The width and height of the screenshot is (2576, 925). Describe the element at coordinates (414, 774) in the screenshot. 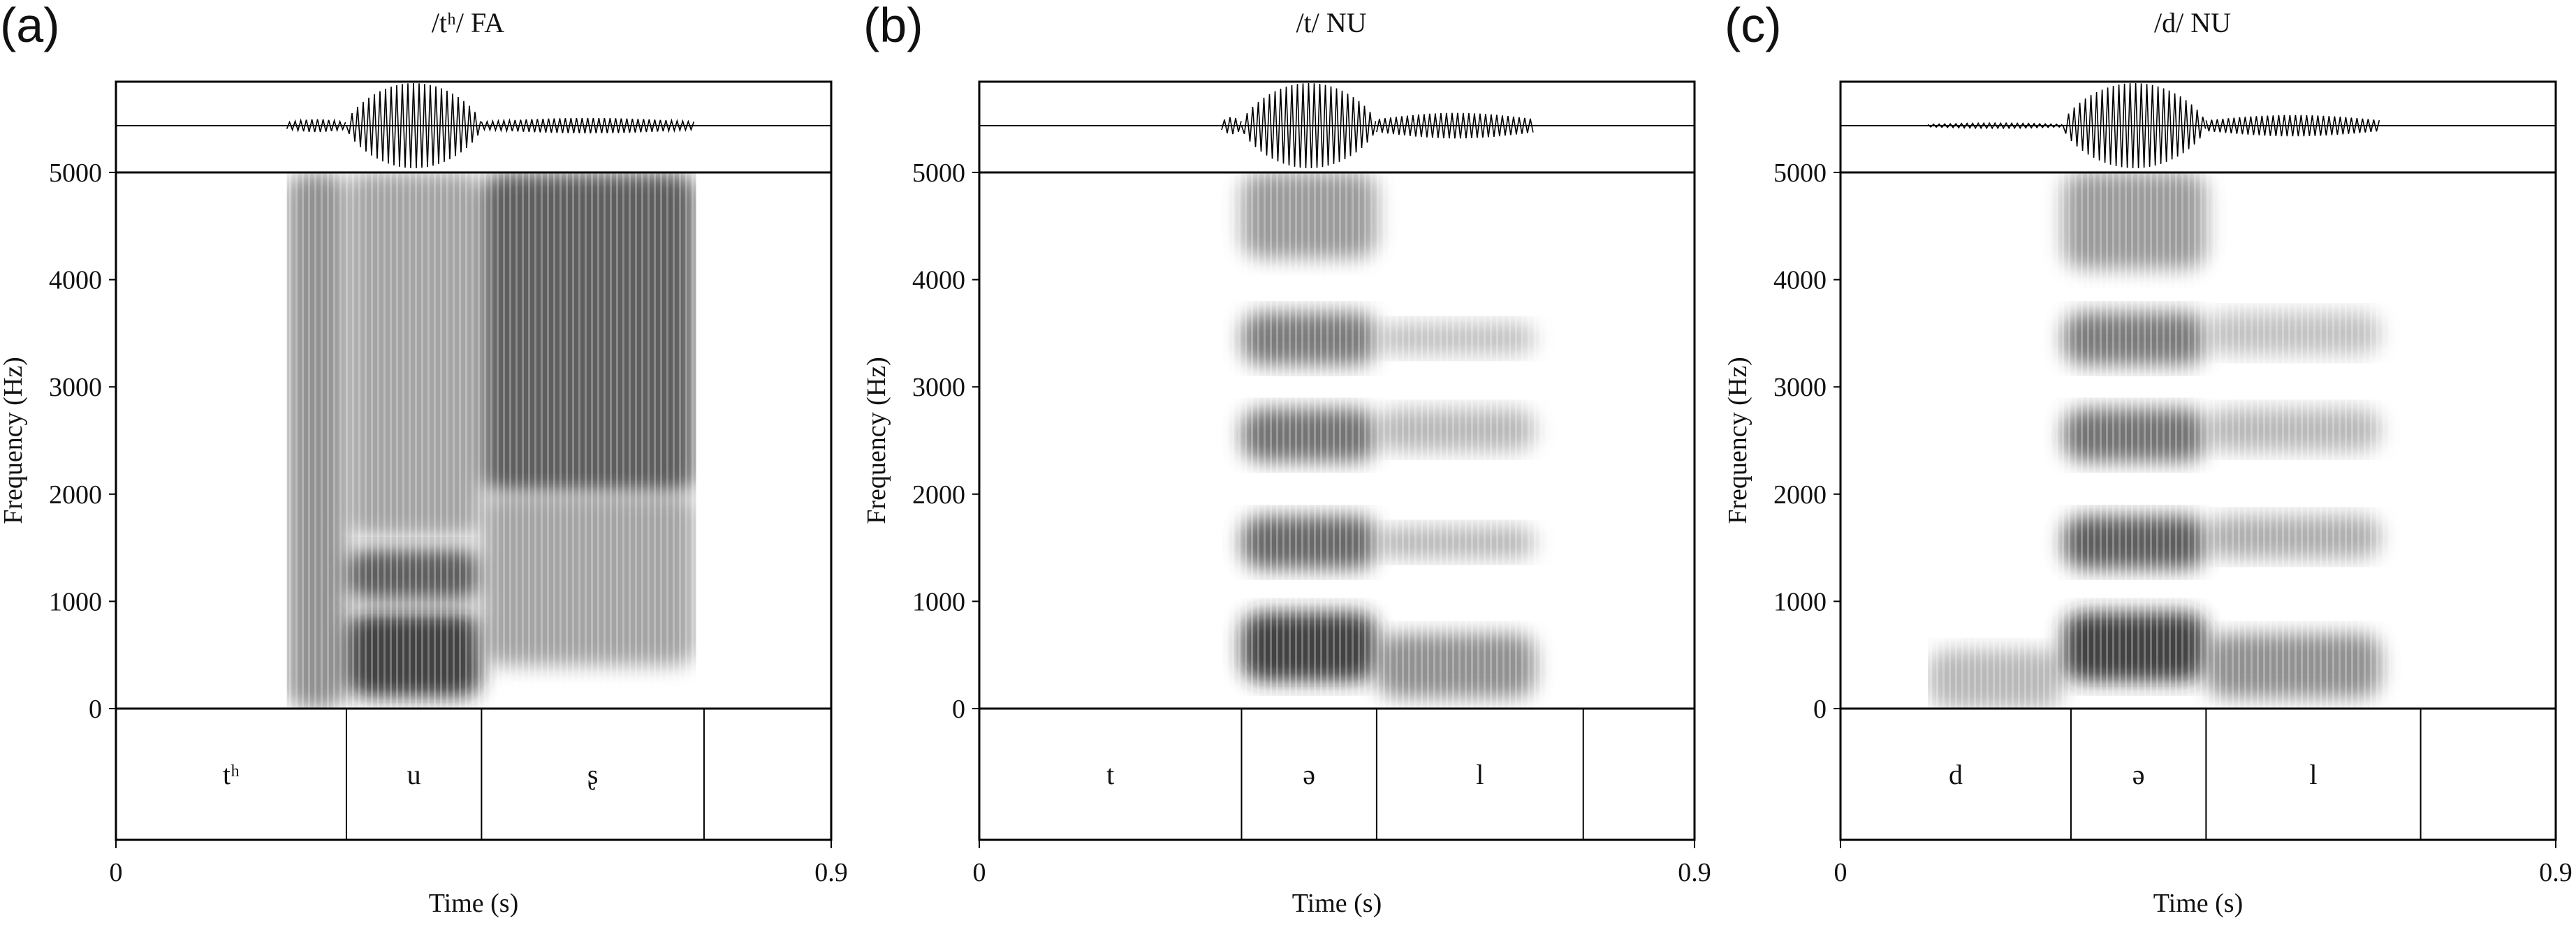

I see `segment-label: u` at that location.